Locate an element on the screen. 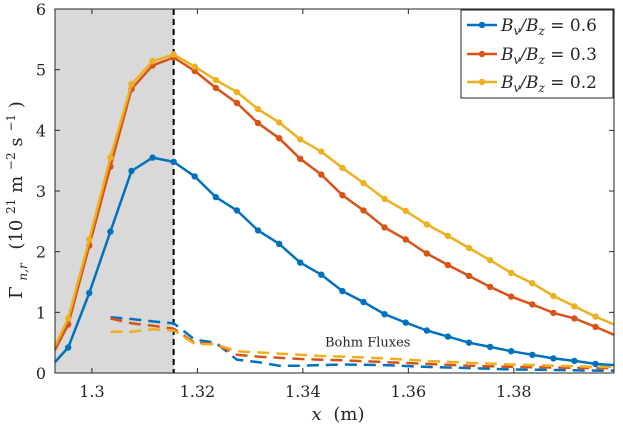 The width and height of the screenshot is (623, 434). y-axis-label: Γ n,r (10 21 m −2 s −1 ) is located at coordinates (16, 200).